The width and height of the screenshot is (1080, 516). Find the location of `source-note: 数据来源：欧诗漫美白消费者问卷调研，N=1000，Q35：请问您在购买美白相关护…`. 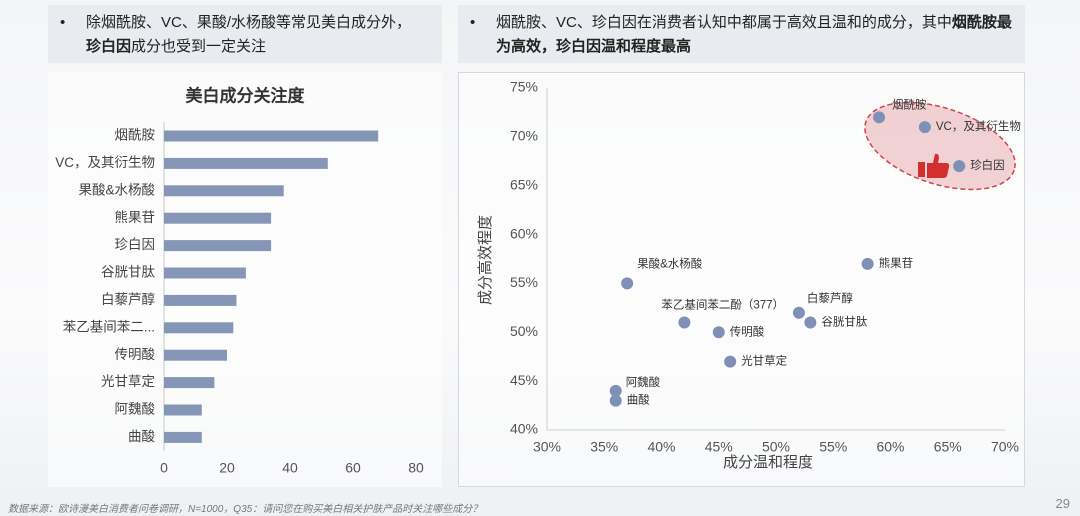

source-note: 数据来源：欧诗漫美白消费者问卷调研，N=1000，Q35：请问您在购买美白相关护… is located at coordinates (245, 509).